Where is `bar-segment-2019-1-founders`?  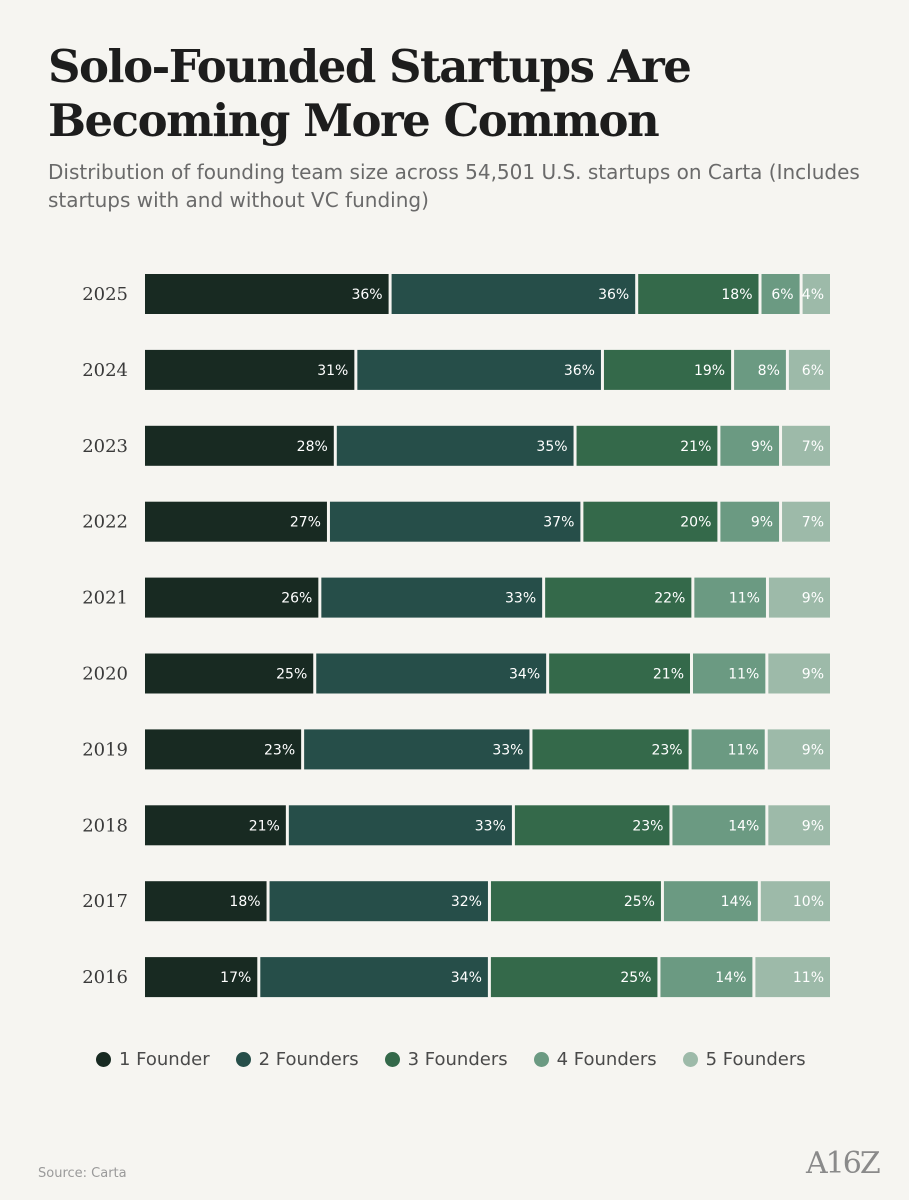 bar-segment-2019-1-founders is located at coordinates (223, 749).